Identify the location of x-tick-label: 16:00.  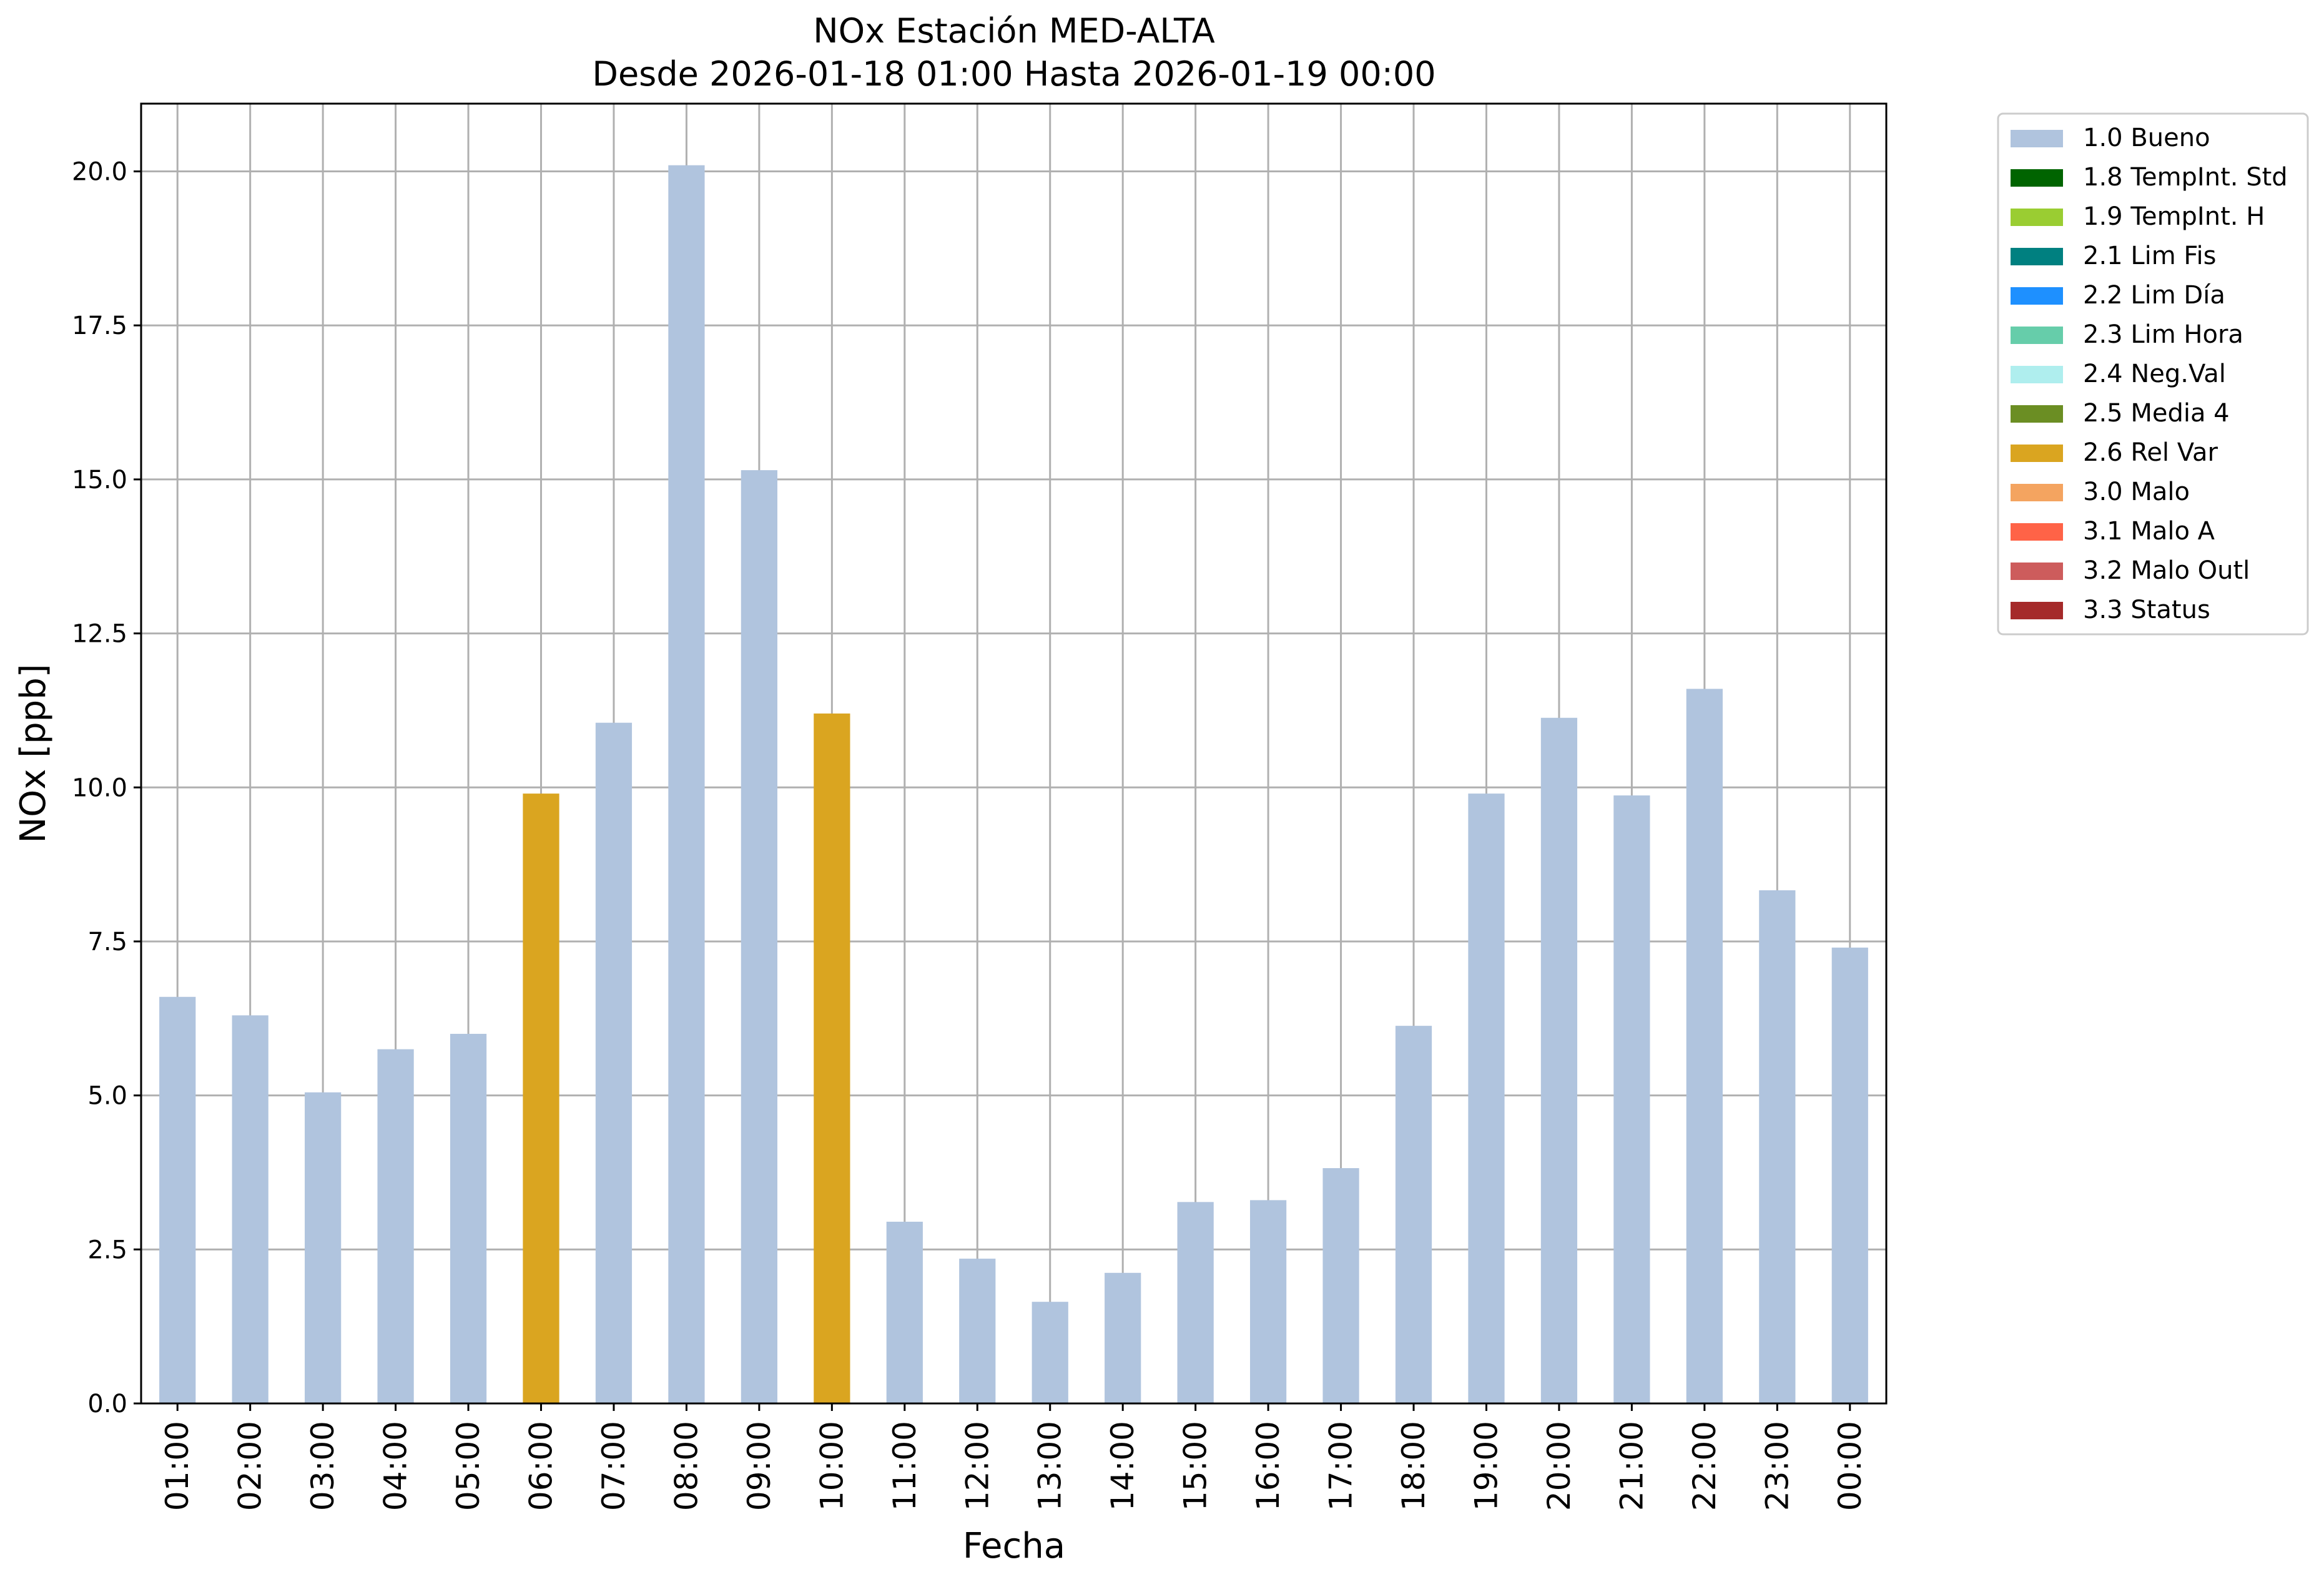
(1268, 1466).